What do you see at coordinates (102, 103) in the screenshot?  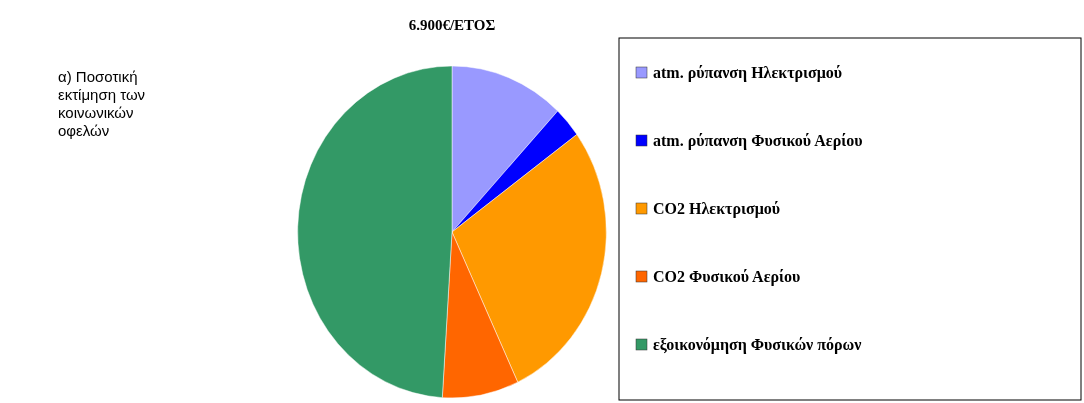 I see `text: α) Ποσοτική εκτίμηση των κοινωνικών οφελών` at bounding box center [102, 103].